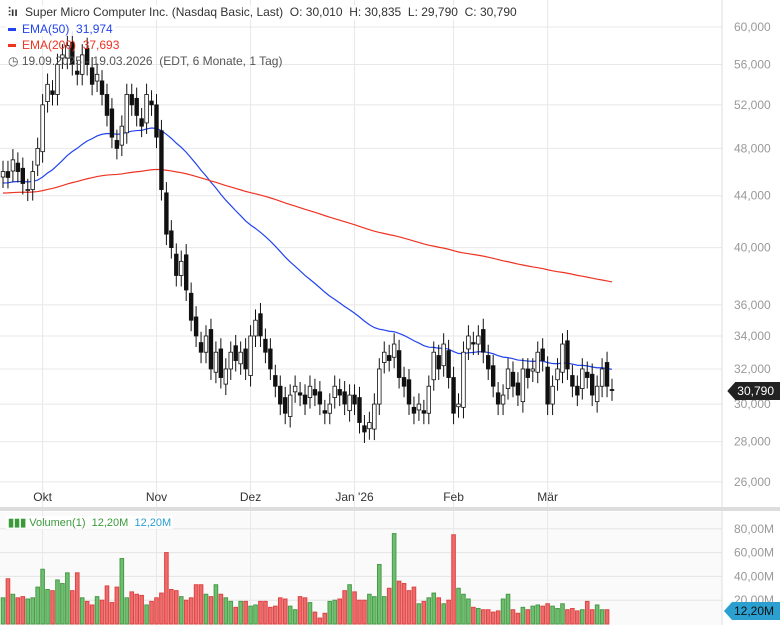  What do you see at coordinates (754, 553) in the screenshot?
I see `volume-tick-label: 60,00M` at bounding box center [754, 553].